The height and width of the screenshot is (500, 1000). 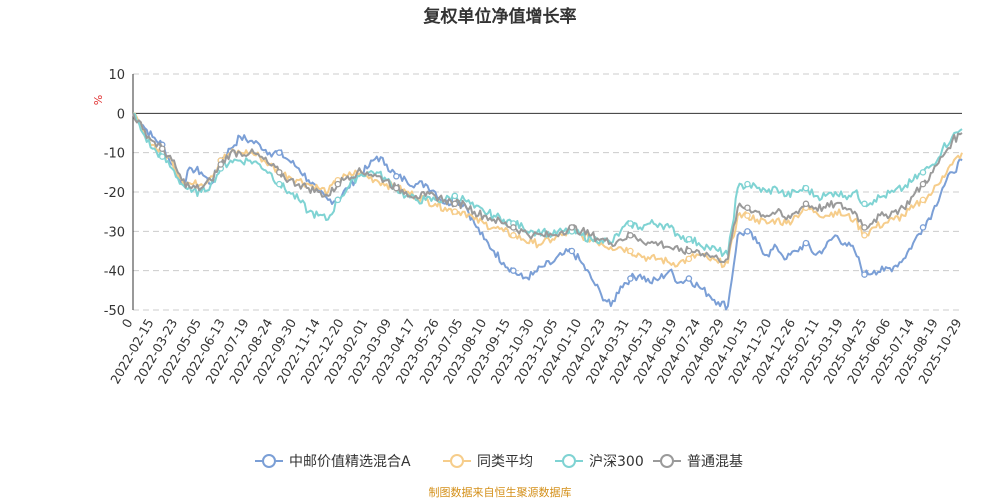 What do you see at coordinates (114, 154) in the screenshot?
I see `y-tick-label: -10` at bounding box center [114, 154].